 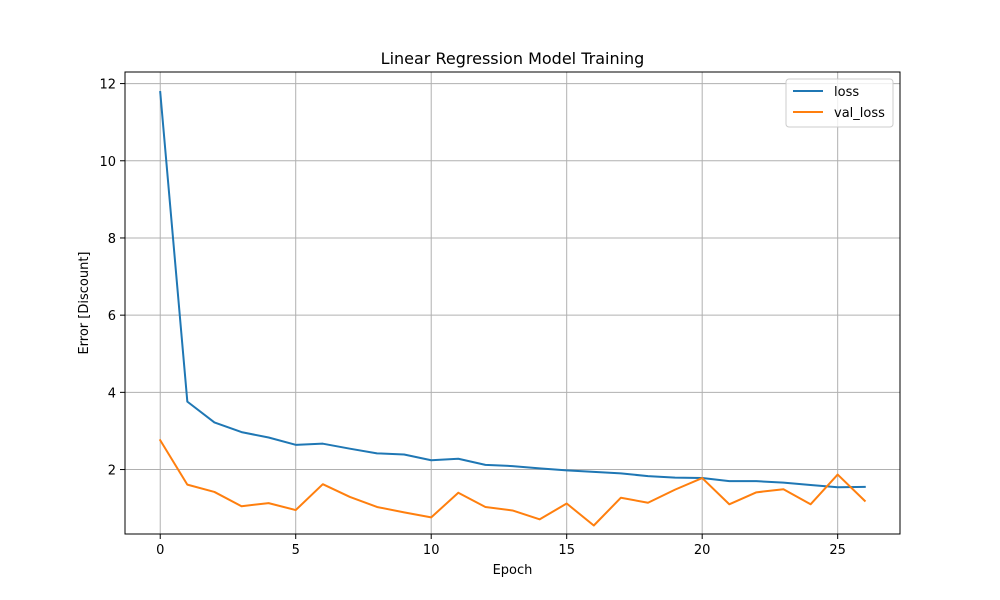 What do you see at coordinates (112, 471) in the screenshot?
I see `y-tick-label: 2` at bounding box center [112, 471].